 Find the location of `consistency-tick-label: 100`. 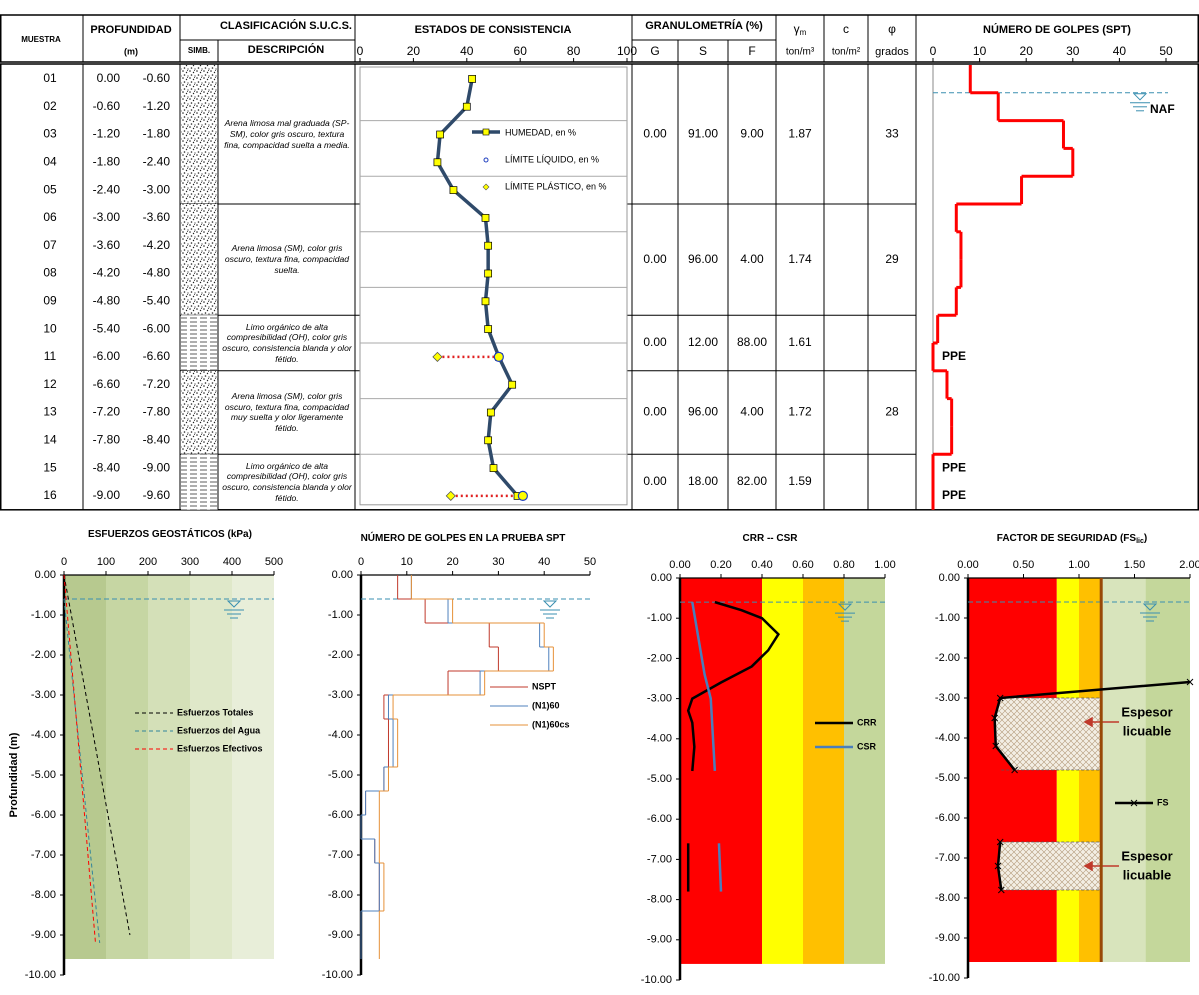

consistency-tick-label: 100 is located at coordinates (627, 51).